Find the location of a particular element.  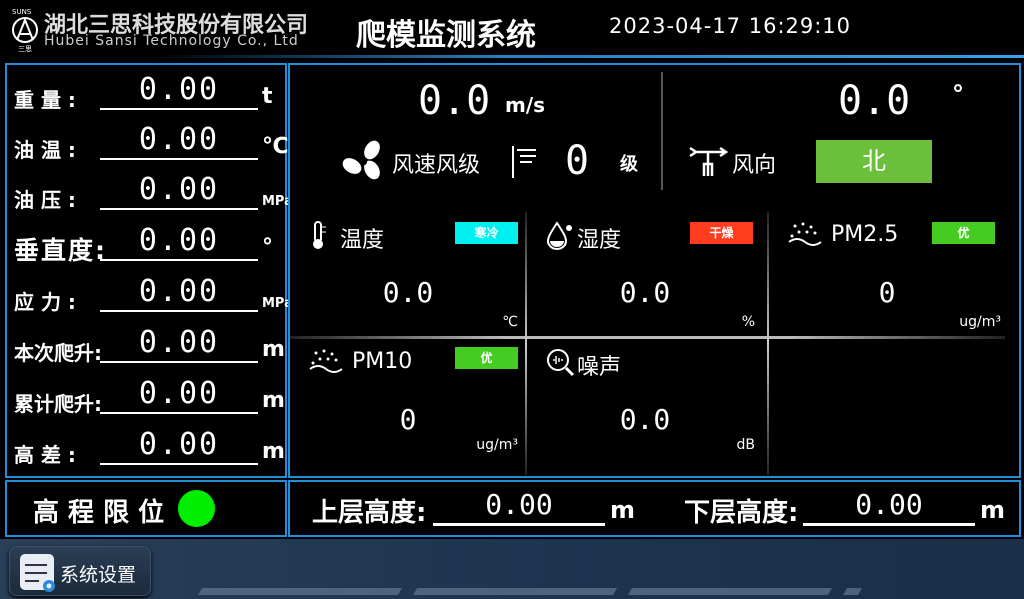

wind-direction-unit: ° is located at coordinates (958, 94).